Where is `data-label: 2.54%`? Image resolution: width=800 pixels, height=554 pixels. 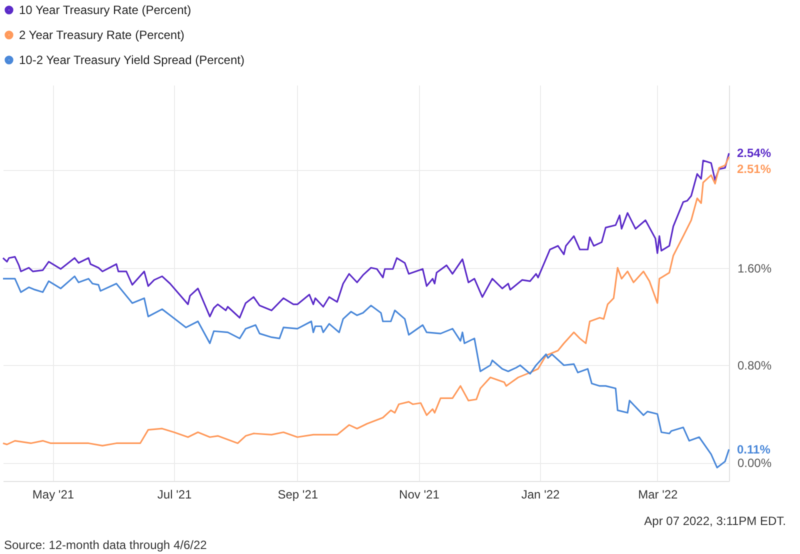 data-label: 2.54% is located at coordinates (754, 153).